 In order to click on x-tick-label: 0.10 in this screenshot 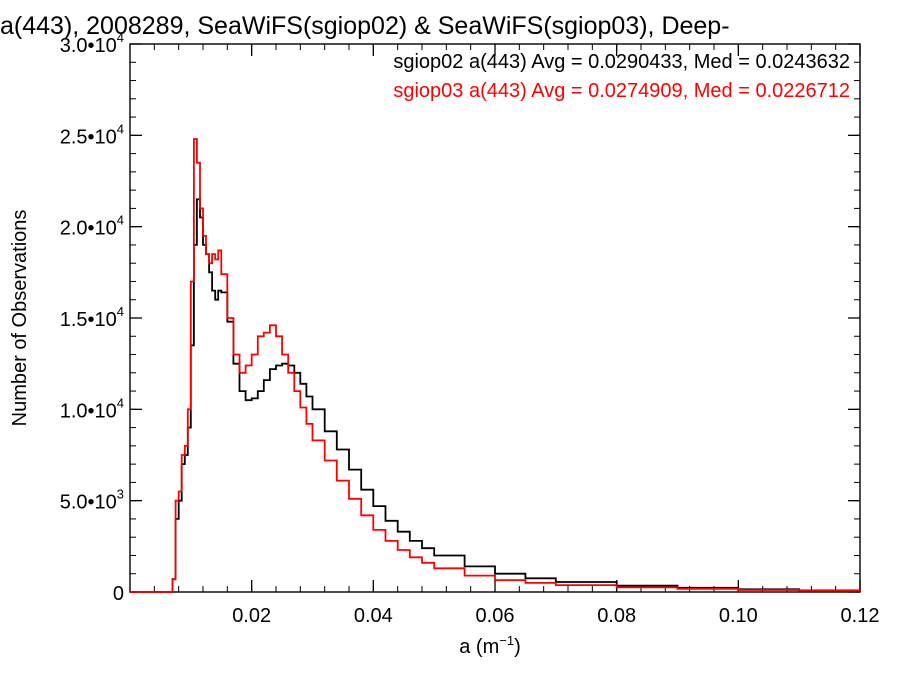, I will do `click(738, 616)`.